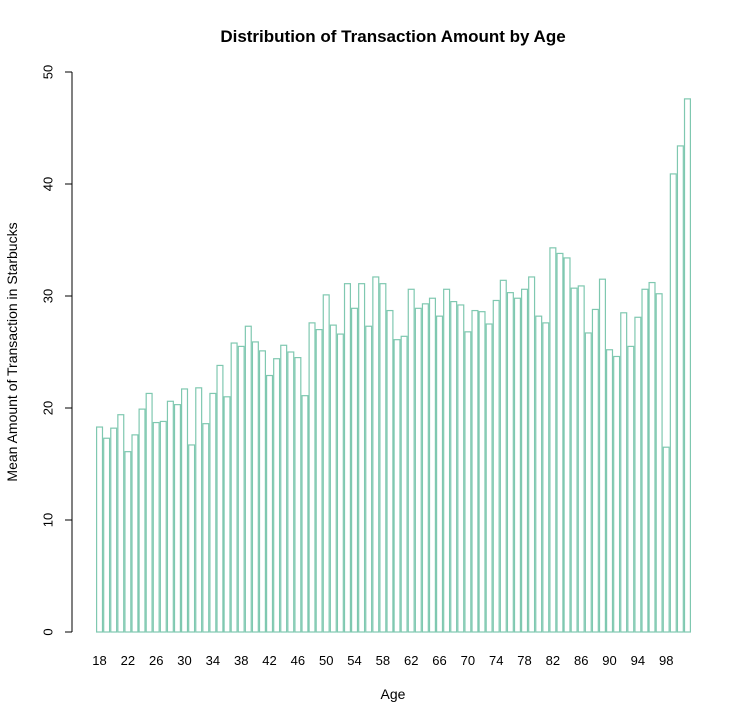 The width and height of the screenshot is (752, 722). What do you see at coordinates (213, 660) in the screenshot?
I see `x-tick-label: 34` at bounding box center [213, 660].